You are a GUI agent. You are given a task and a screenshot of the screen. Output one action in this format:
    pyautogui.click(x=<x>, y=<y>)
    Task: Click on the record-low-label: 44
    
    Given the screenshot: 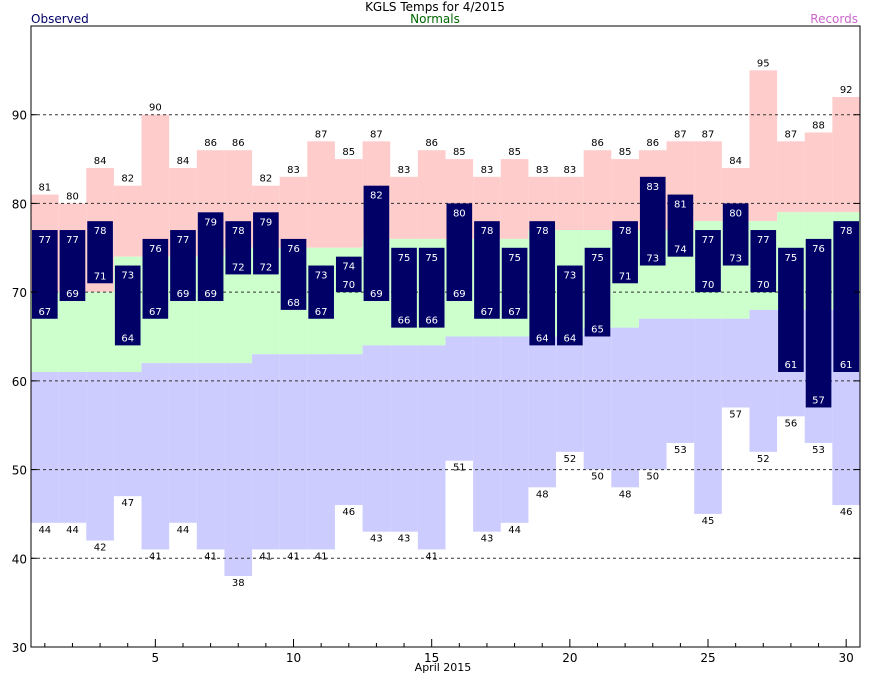 What is the action you would take?
    pyautogui.click(x=72, y=530)
    